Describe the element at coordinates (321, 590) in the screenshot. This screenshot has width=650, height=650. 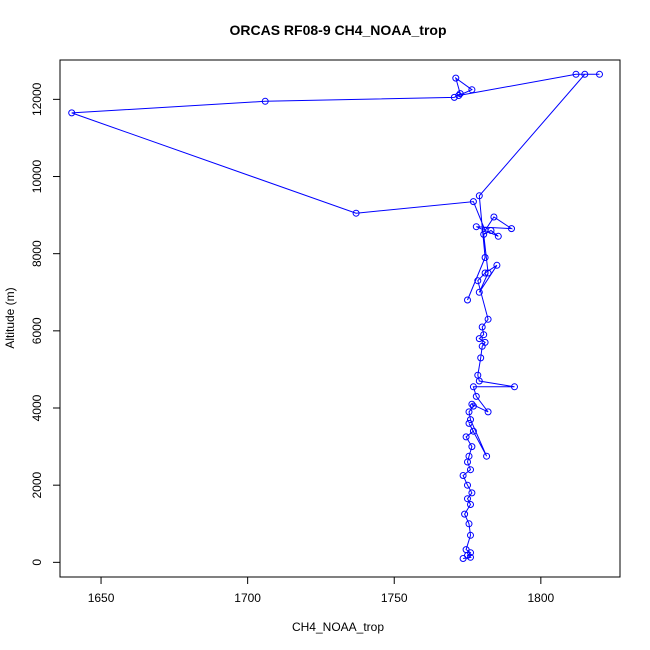
I see `x-axis: 1650 1700 1750 1800` at that location.